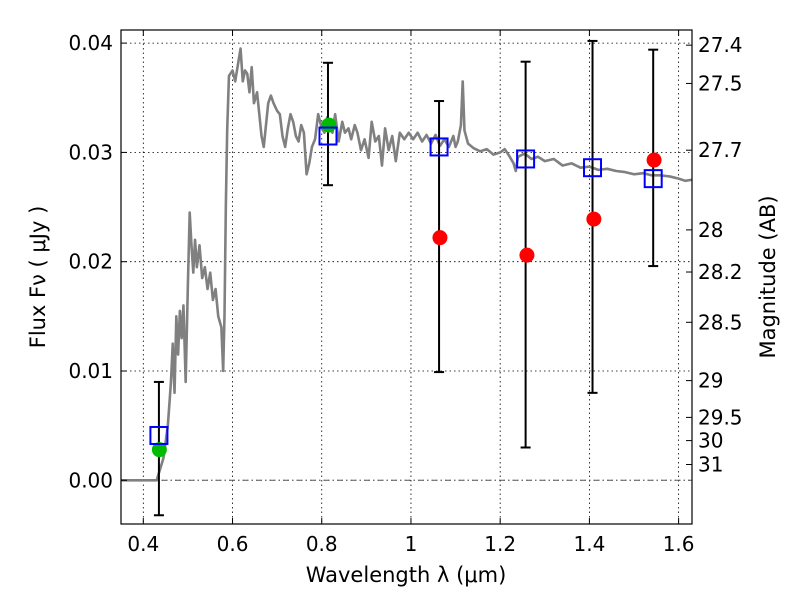  Describe the element at coordinates (720, 83) in the screenshot. I see `mag-tick-label: 27.5` at that location.